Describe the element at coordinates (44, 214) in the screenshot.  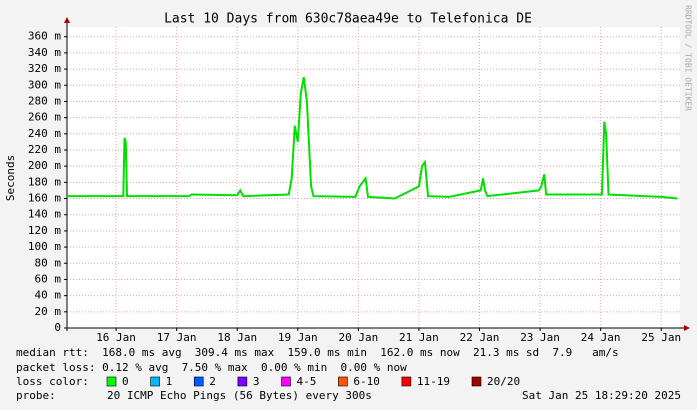
I see `y-tick-label: 140 m` at that location.